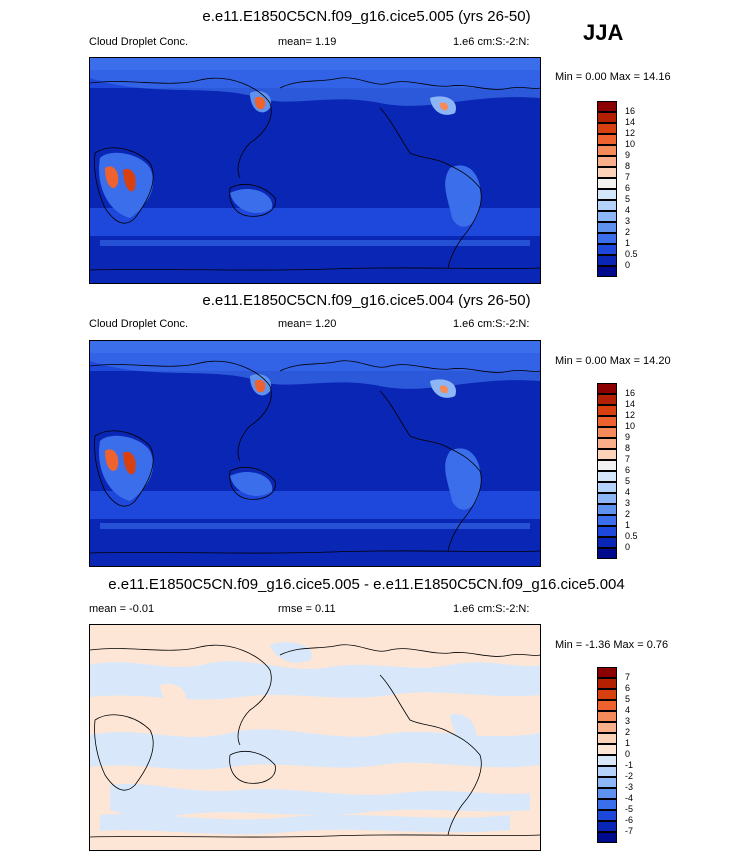 The image size is (733, 854). I want to click on panel-1-variable-label: Cloud Droplet Conc., so click(139, 42).